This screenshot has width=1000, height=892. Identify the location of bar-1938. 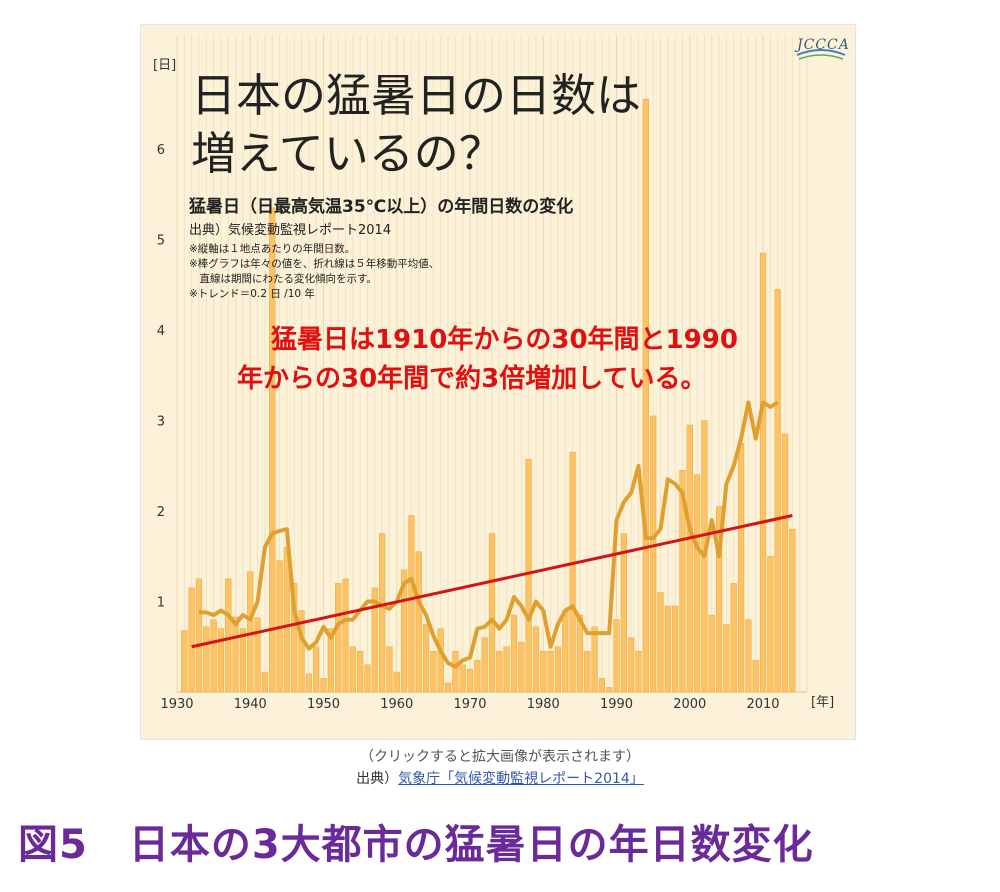
(235, 654).